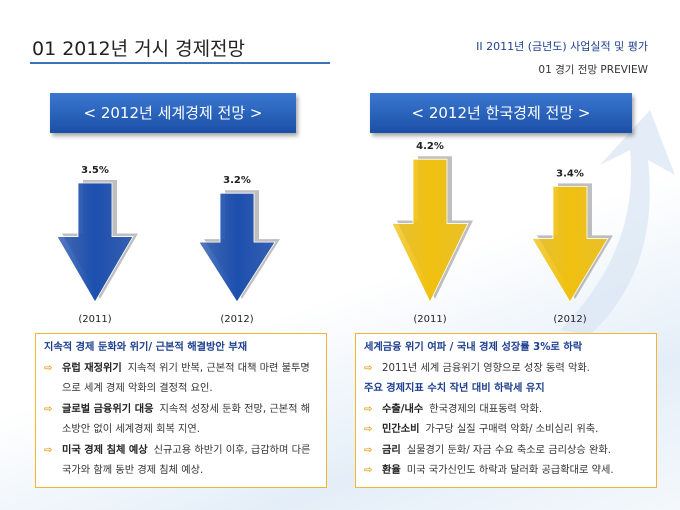 This screenshot has height=510, width=680. I want to click on note-item: 2011년 세계 금융위기 영향으로 성장 동력 악화., so click(506, 369).